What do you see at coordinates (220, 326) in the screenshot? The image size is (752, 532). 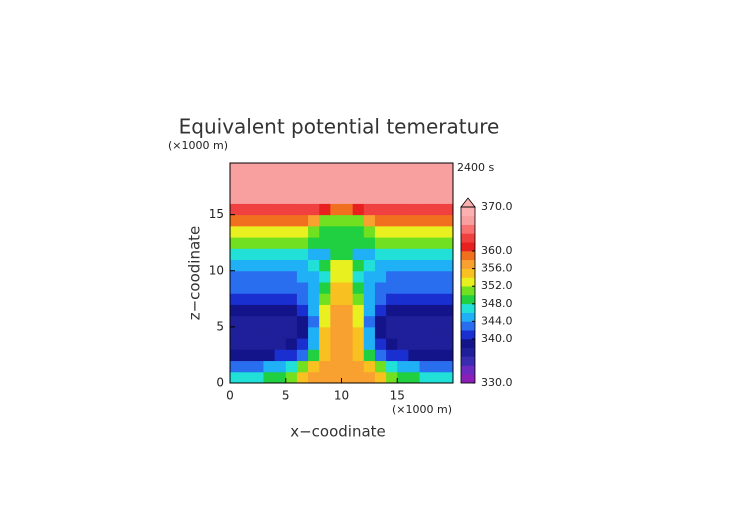 I see `y-tick-label: 5` at bounding box center [220, 326].